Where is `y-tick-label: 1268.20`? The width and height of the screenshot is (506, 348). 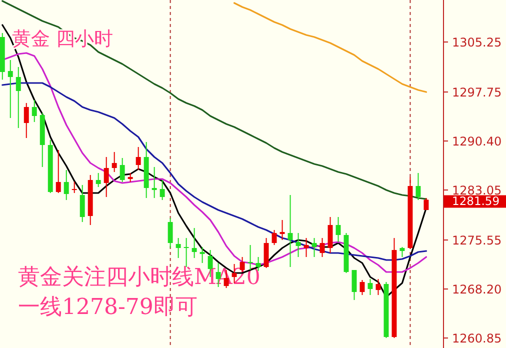
y-tick-label: 1268.20 is located at coordinates (477, 289).